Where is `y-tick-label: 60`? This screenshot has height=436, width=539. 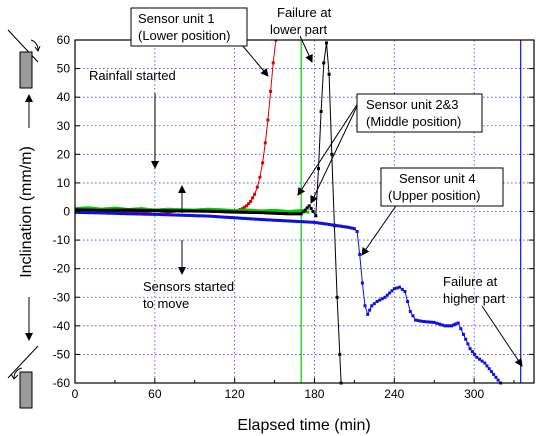
y-tick-label: 60 is located at coordinates (64, 40).